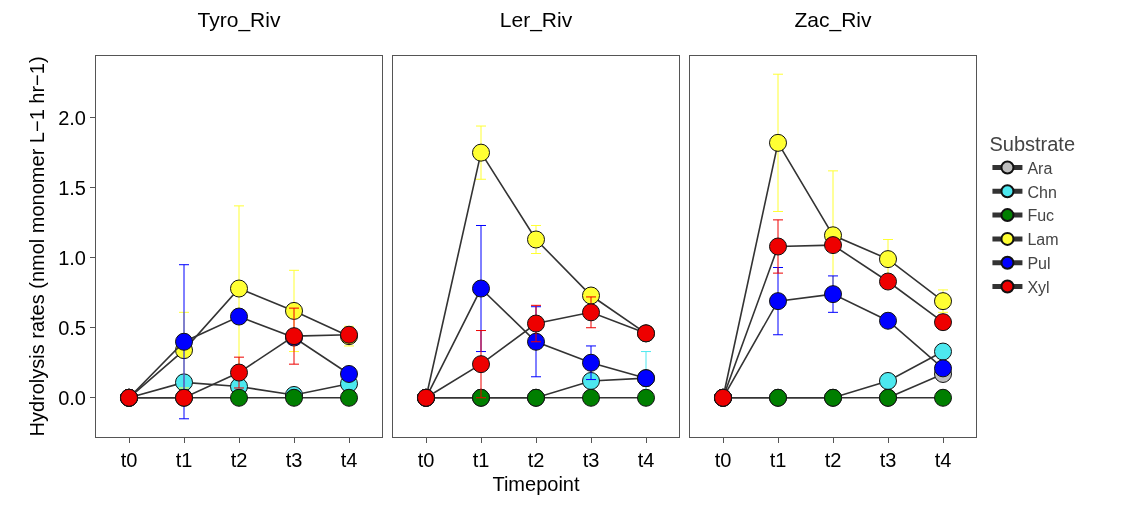  Describe the element at coordinates (1040, 168) in the screenshot. I see `legend-label: Ara` at that location.